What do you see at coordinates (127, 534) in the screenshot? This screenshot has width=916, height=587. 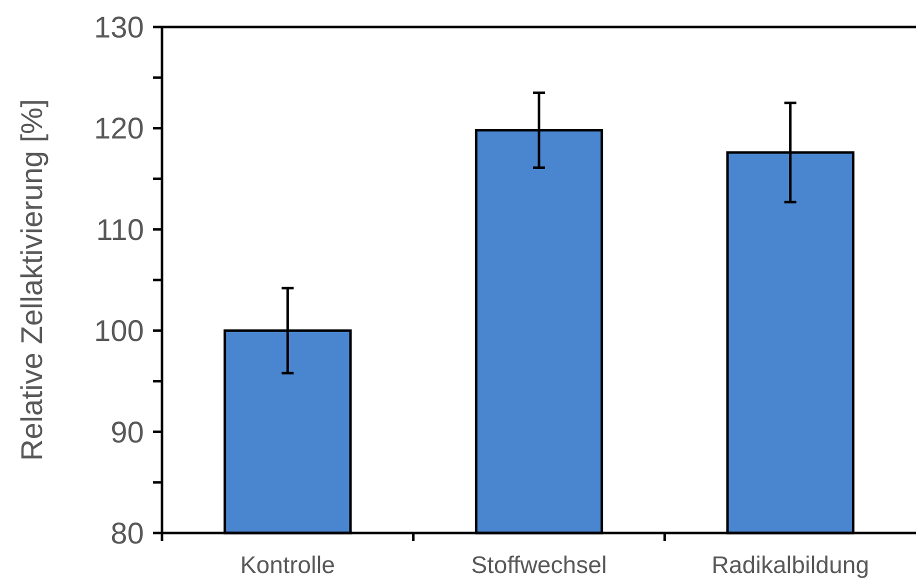 I see `y-tick-label: 80` at bounding box center [127, 534].